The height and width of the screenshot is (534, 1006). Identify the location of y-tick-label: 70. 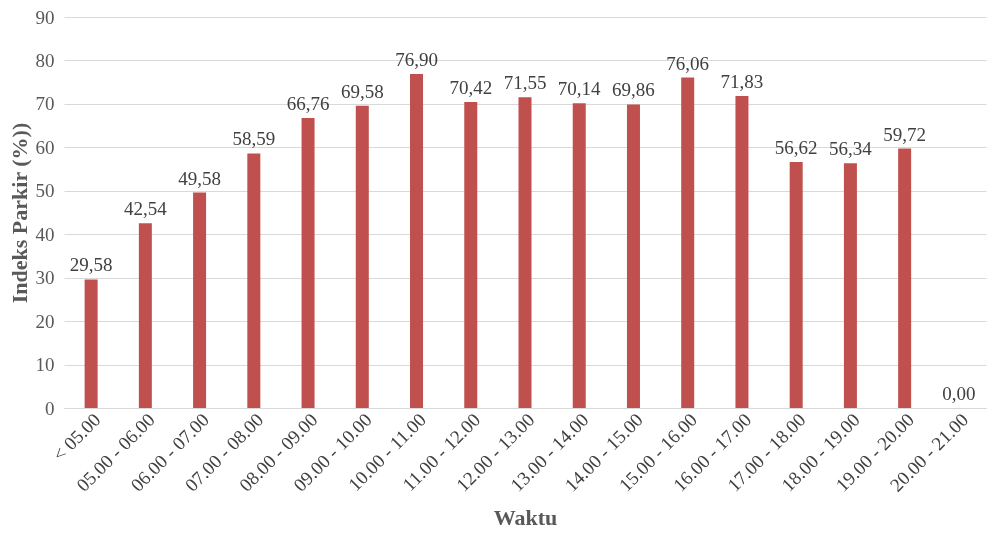
(45, 104).